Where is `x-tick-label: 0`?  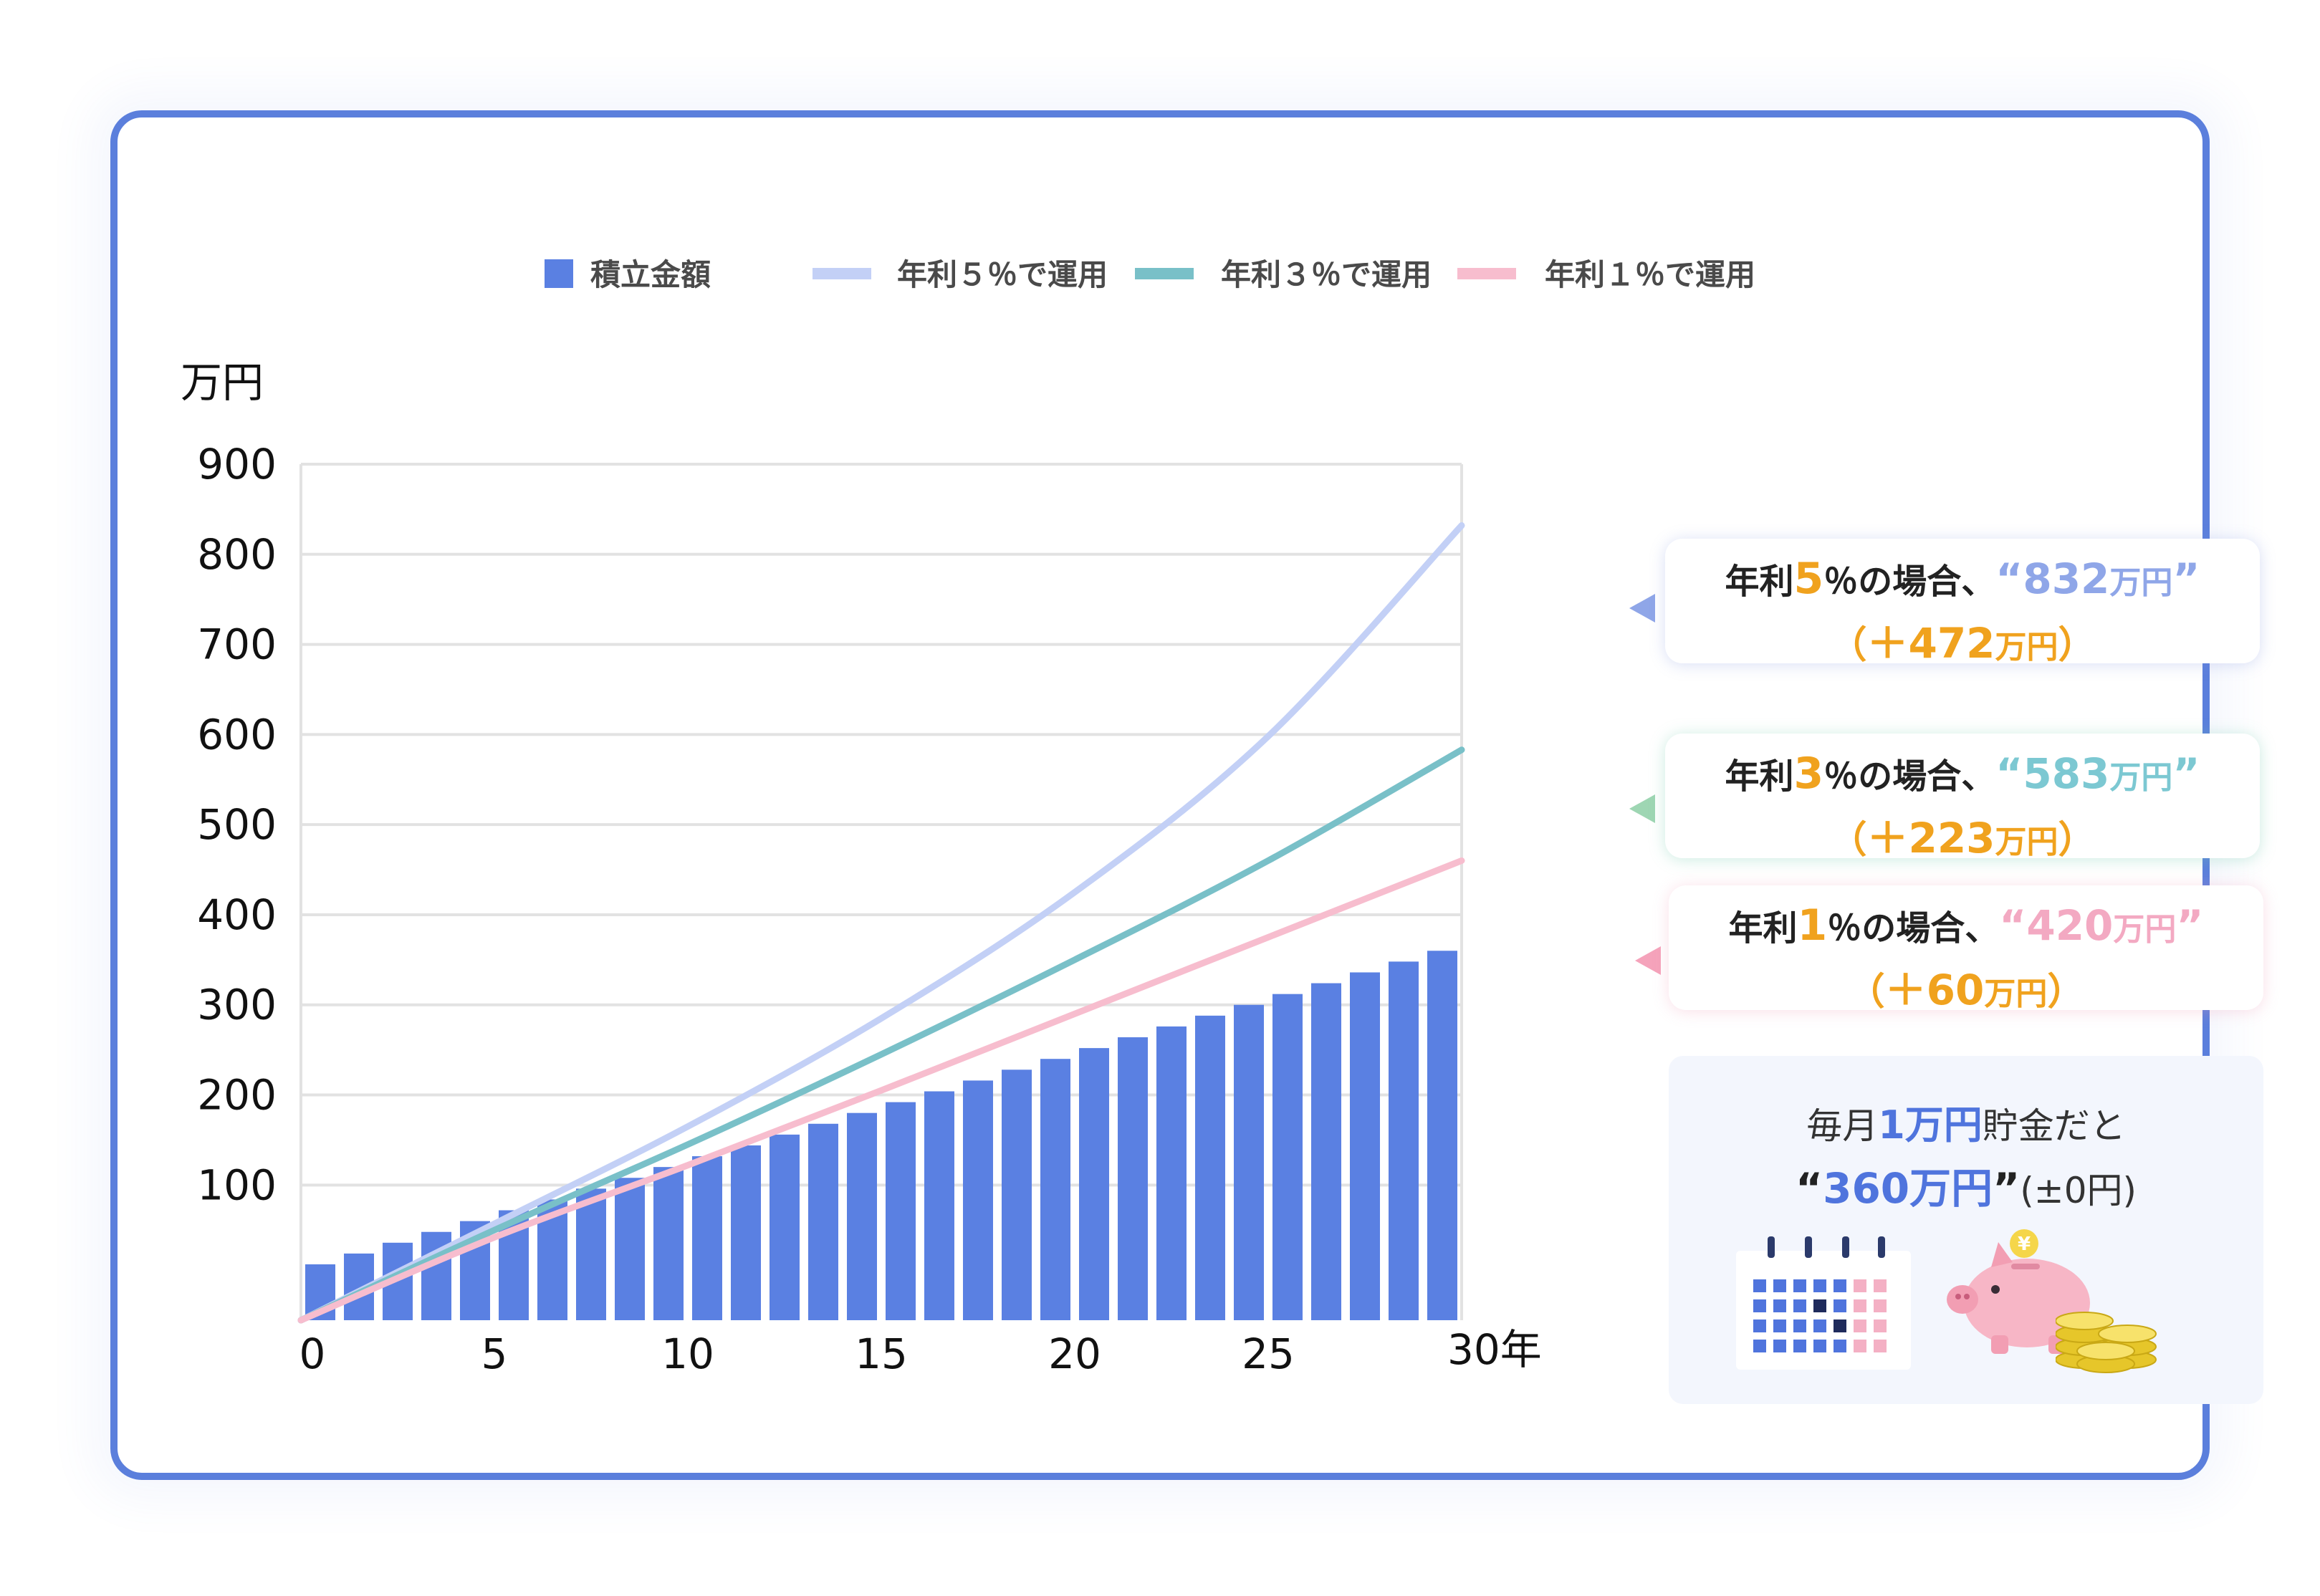
x-tick-label: 0 is located at coordinates (312, 1354).